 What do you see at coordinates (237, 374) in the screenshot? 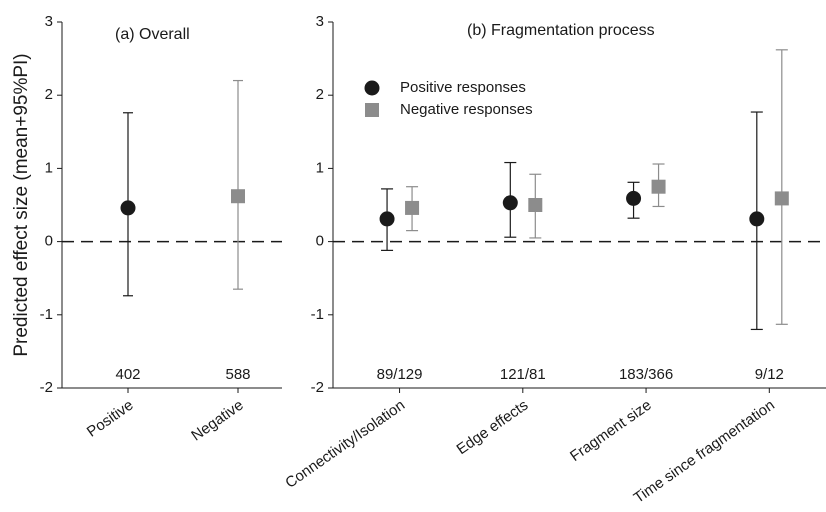
I see `sample-size: 588` at bounding box center [237, 374].